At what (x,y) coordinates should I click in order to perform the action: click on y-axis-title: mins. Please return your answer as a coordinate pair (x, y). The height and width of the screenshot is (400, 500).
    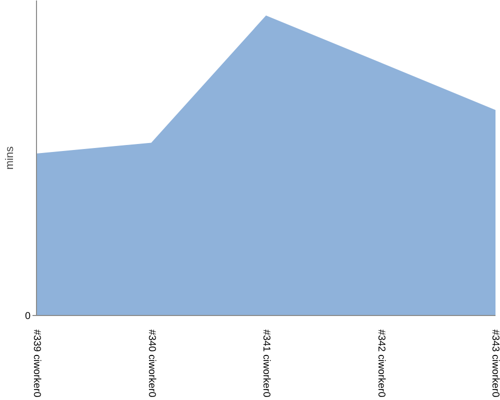
    Looking at the image, I should click on (10, 158).